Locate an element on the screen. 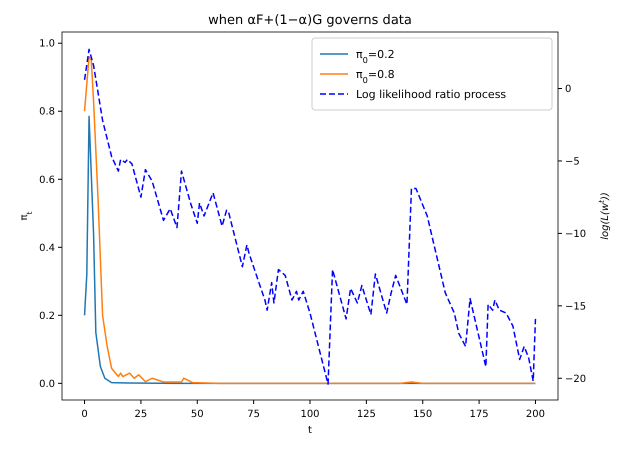  y2-tick-label: −10 is located at coordinates (575, 234).